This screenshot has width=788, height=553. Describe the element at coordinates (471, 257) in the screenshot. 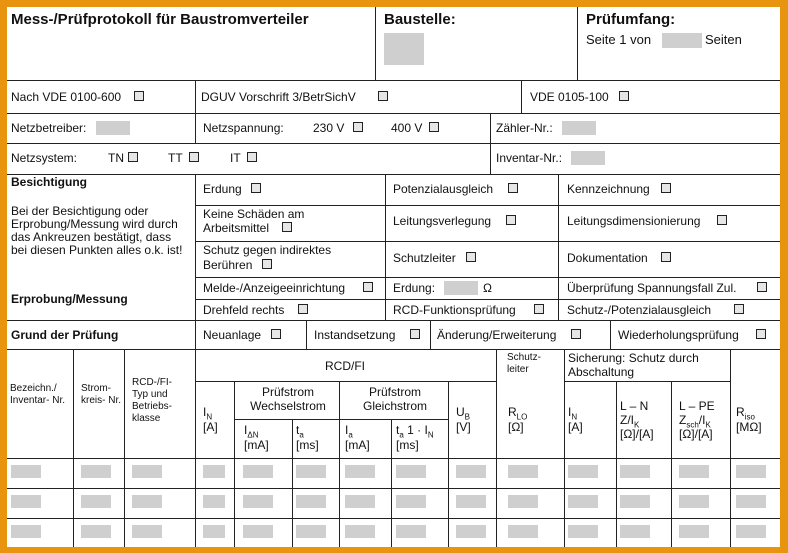

I see `schutzleiter-checkbox` at that location.